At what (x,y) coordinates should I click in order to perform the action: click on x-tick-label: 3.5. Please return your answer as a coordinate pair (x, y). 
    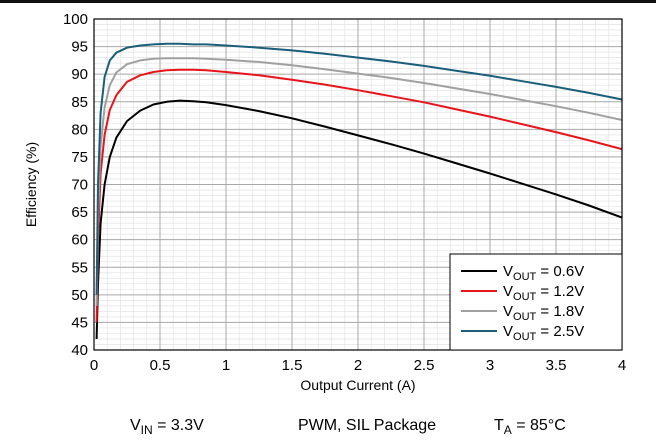
    Looking at the image, I should click on (556, 365).